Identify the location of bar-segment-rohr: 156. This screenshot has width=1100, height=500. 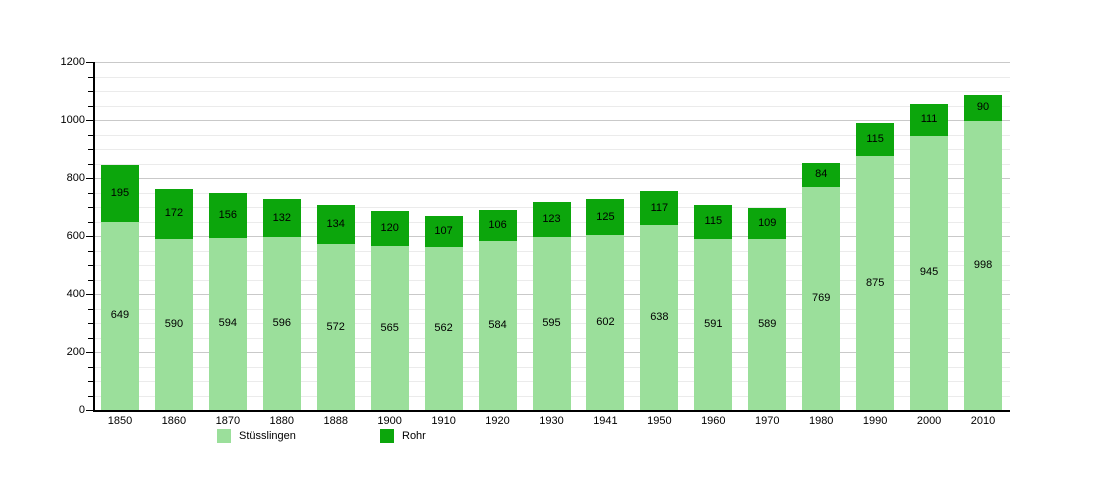
(227, 215).